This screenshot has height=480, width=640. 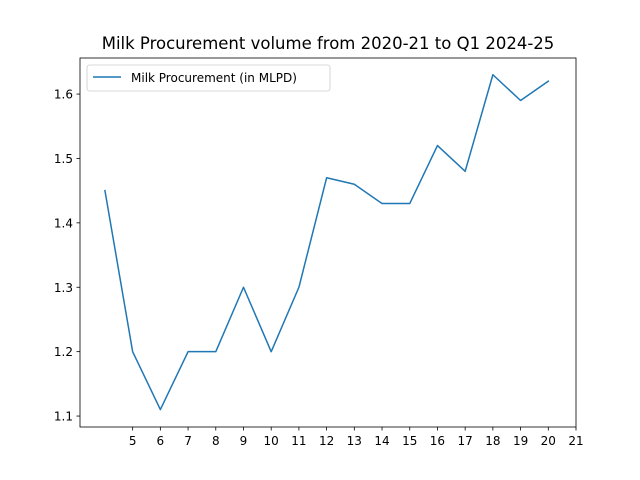 I want to click on legend: Milk Procurement (in MLPD), so click(x=208, y=78).